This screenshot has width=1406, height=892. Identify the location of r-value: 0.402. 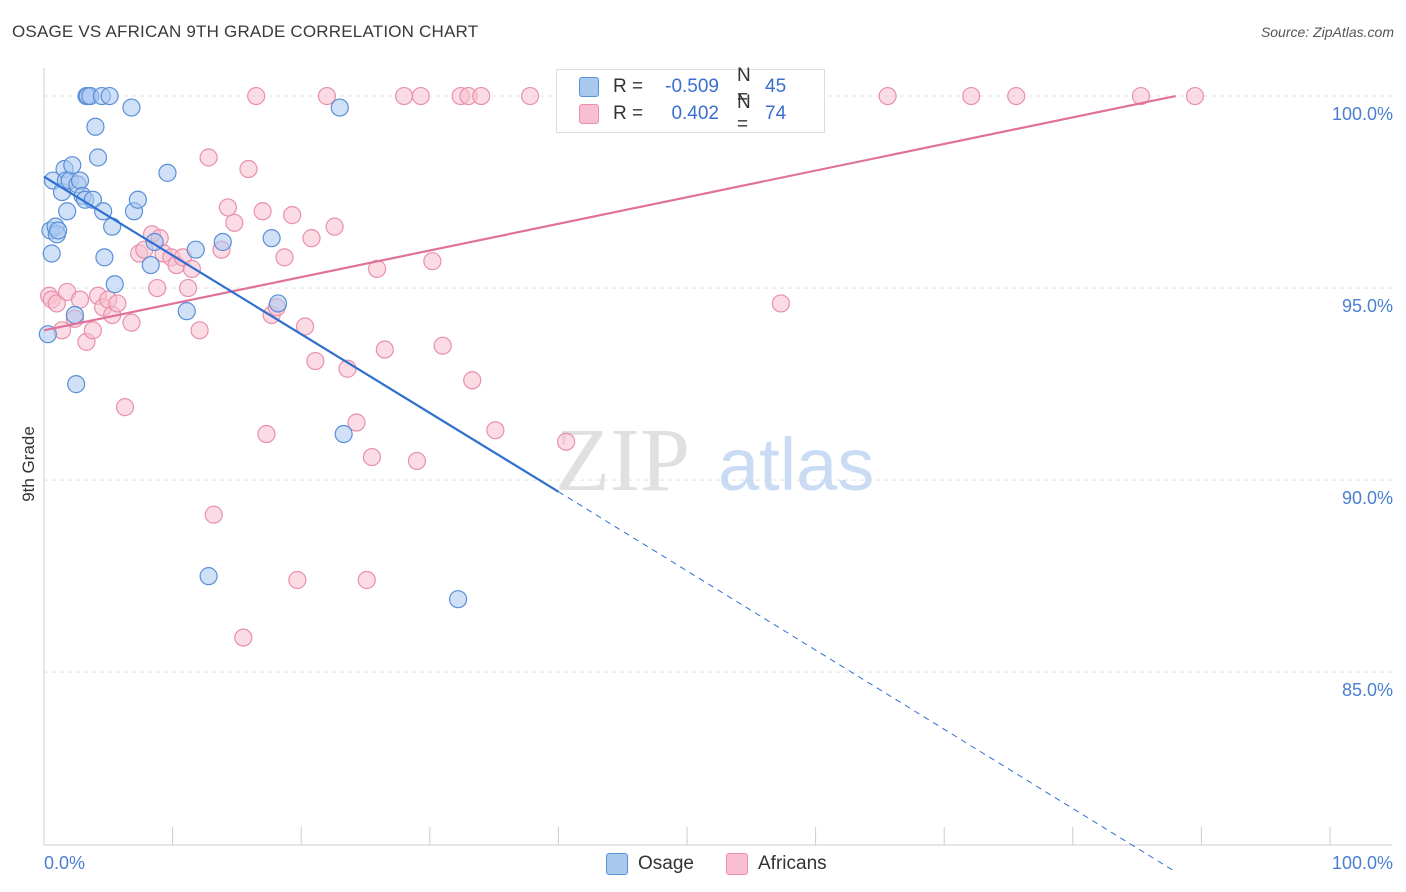
(695, 113).